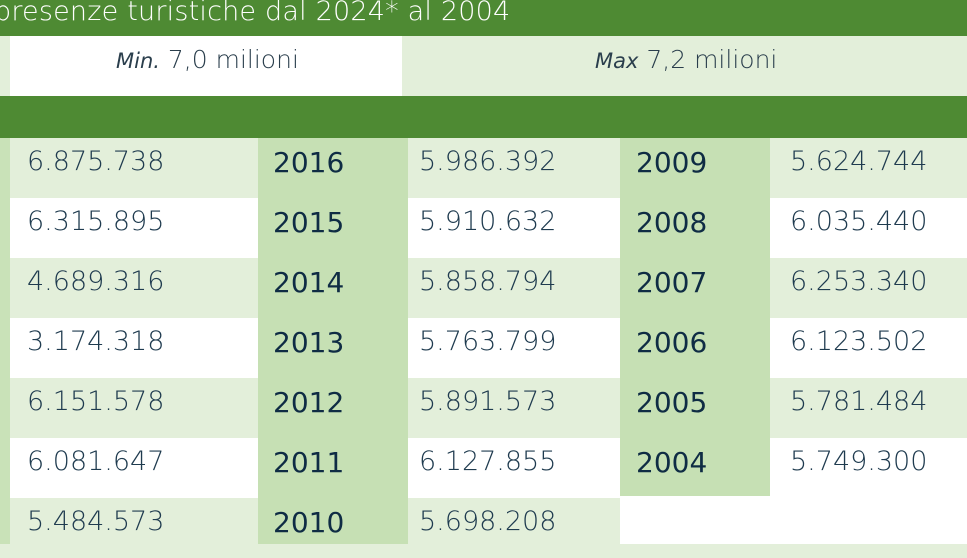  I want to click on year-cell: 2005, so click(672, 402).